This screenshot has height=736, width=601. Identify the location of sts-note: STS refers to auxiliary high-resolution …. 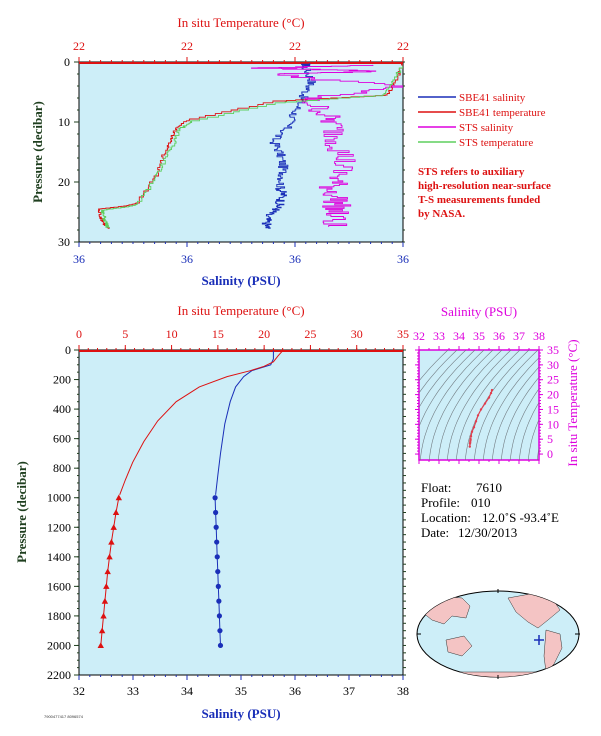
(484, 193).